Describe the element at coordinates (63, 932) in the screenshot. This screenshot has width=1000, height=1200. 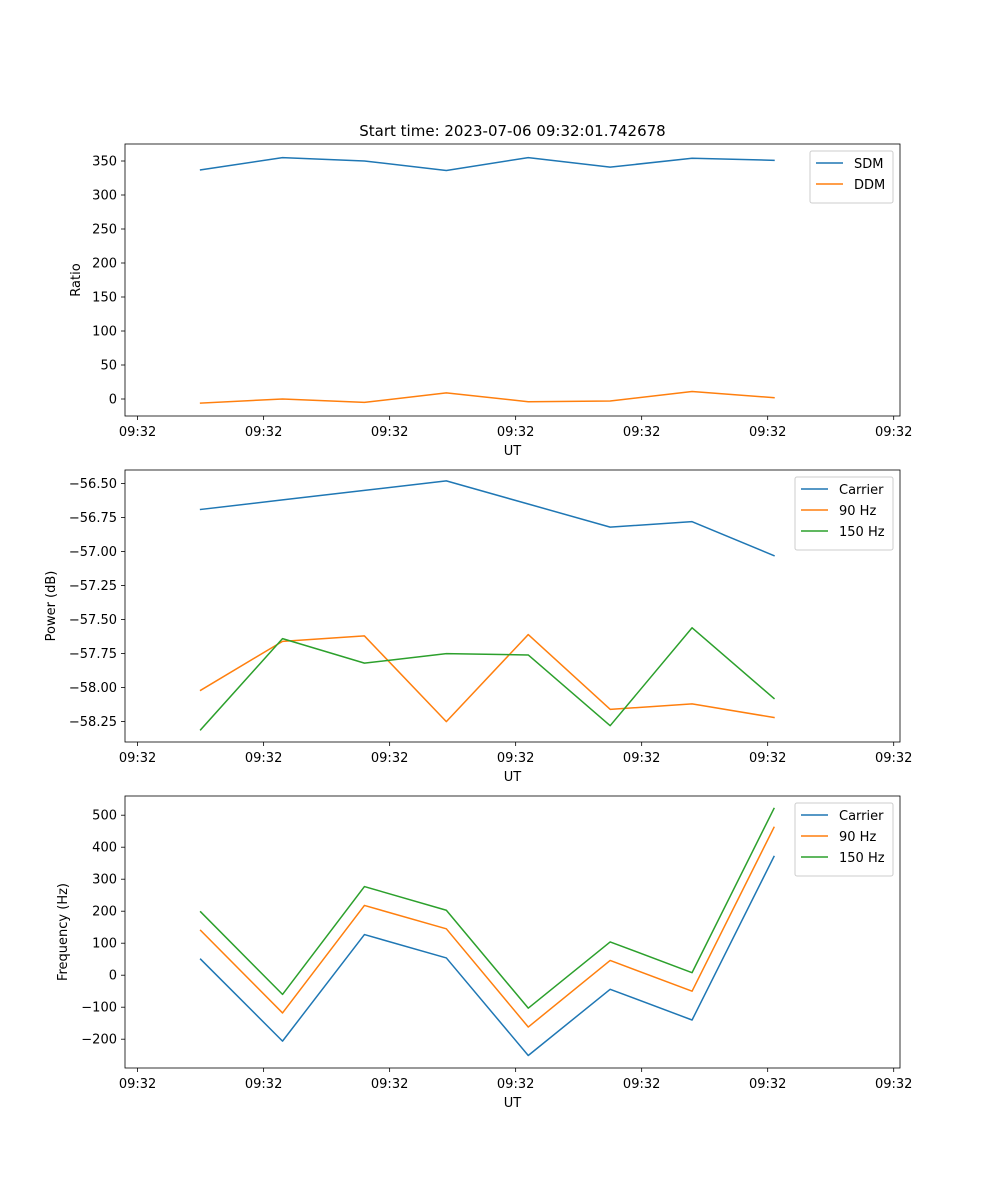
I see `frequency-y-axis-label: Frequency (Hz)` at that location.